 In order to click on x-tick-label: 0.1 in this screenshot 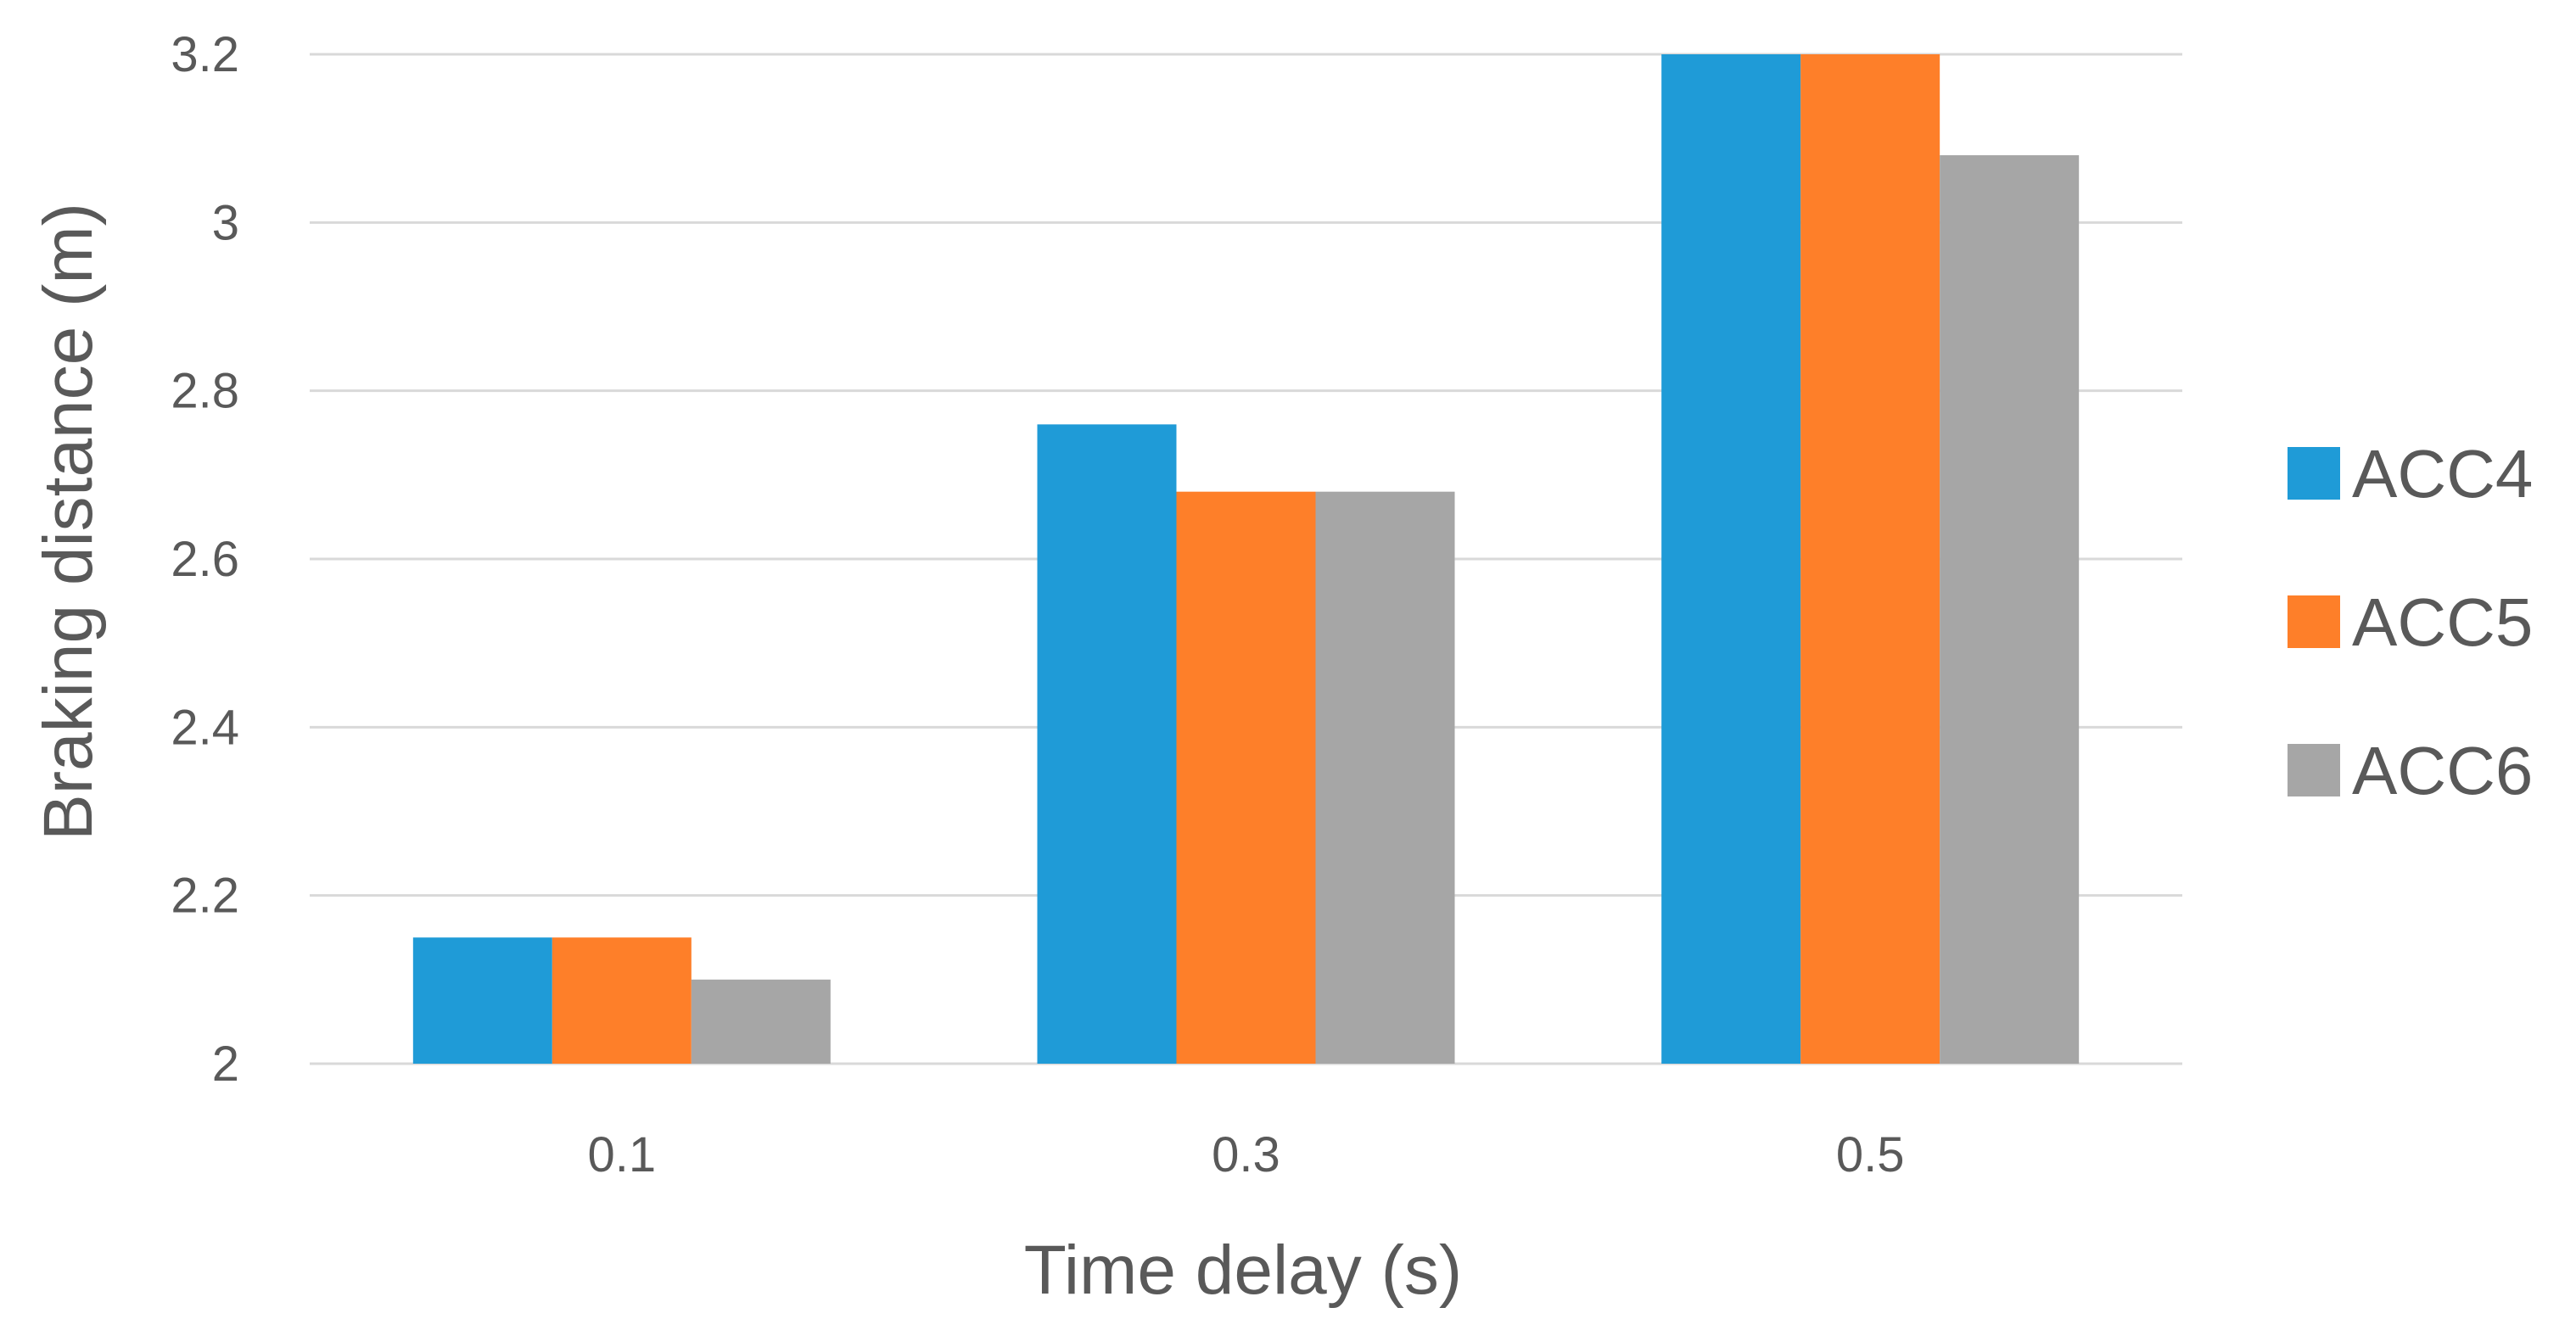, I will do `click(623, 1154)`.